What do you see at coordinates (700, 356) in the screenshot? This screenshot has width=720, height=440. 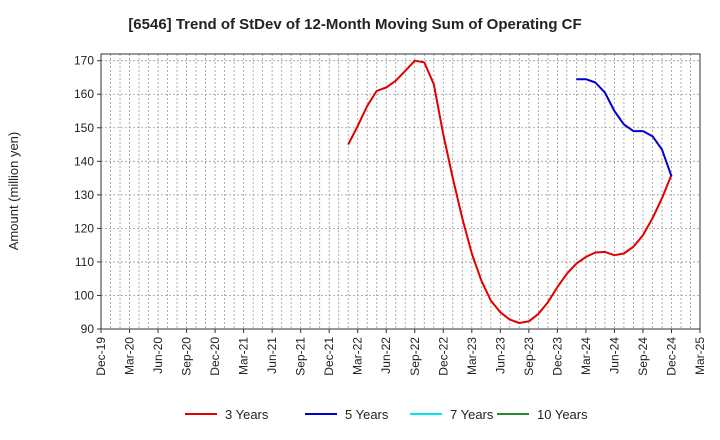 I see `x-tick-label: Mar-25` at bounding box center [700, 356].